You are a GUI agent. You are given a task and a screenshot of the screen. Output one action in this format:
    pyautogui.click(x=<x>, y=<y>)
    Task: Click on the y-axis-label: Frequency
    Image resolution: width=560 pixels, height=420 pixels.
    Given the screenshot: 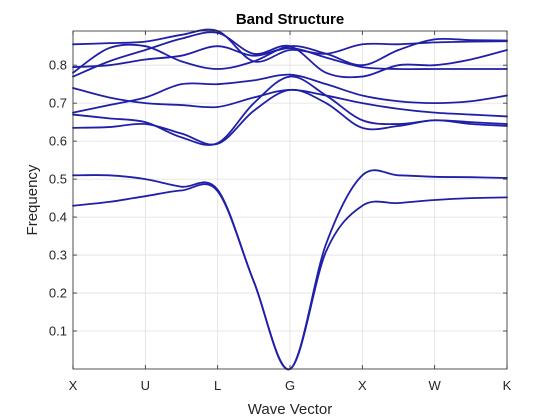 What is the action you would take?
    pyautogui.click(x=32, y=199)
    